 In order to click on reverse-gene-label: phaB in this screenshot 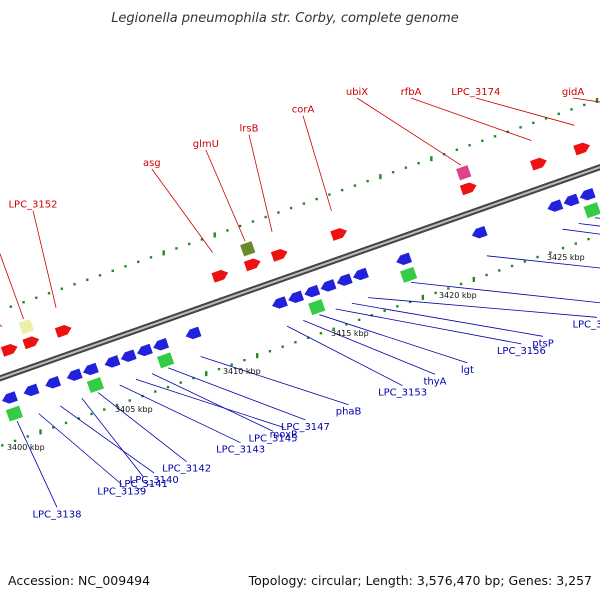, I will do `click(349, 412)`.